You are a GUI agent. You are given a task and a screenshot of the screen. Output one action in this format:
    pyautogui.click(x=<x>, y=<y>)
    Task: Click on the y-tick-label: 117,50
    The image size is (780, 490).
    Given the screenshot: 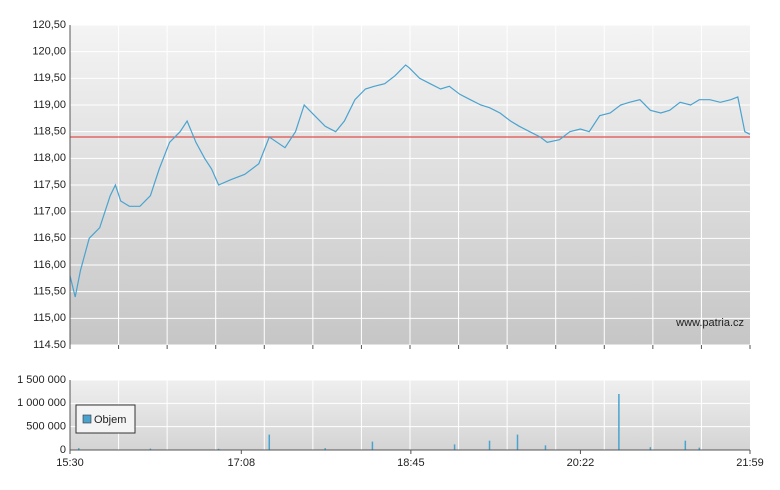 What is the action you would take?
    pyautogui.click(x=49, y=185)
    